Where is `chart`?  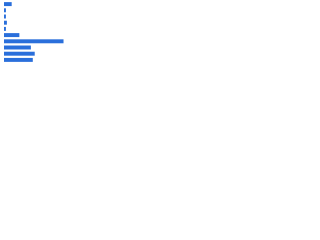 chart is located at coordinates (34, 32).